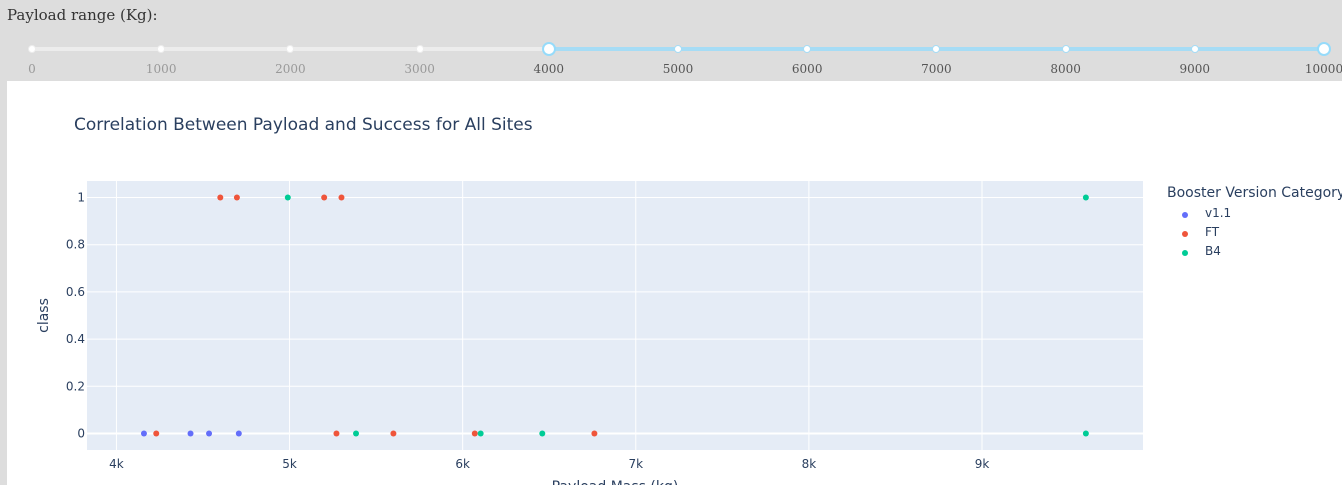 This screenshot has height=485, width=1342. Describe the element at coordinates (1212, 232) in the screenshot. I see `legend-label: FT` at that location.